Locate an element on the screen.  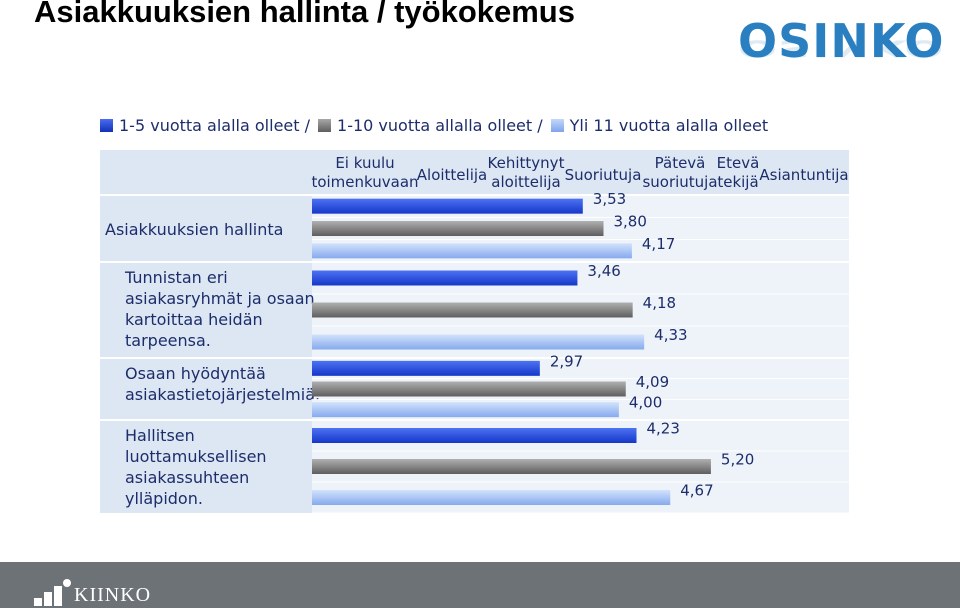
category-label-3-line-2: asiakastietojärjestelmiä. is located at coordinates (222, 394).